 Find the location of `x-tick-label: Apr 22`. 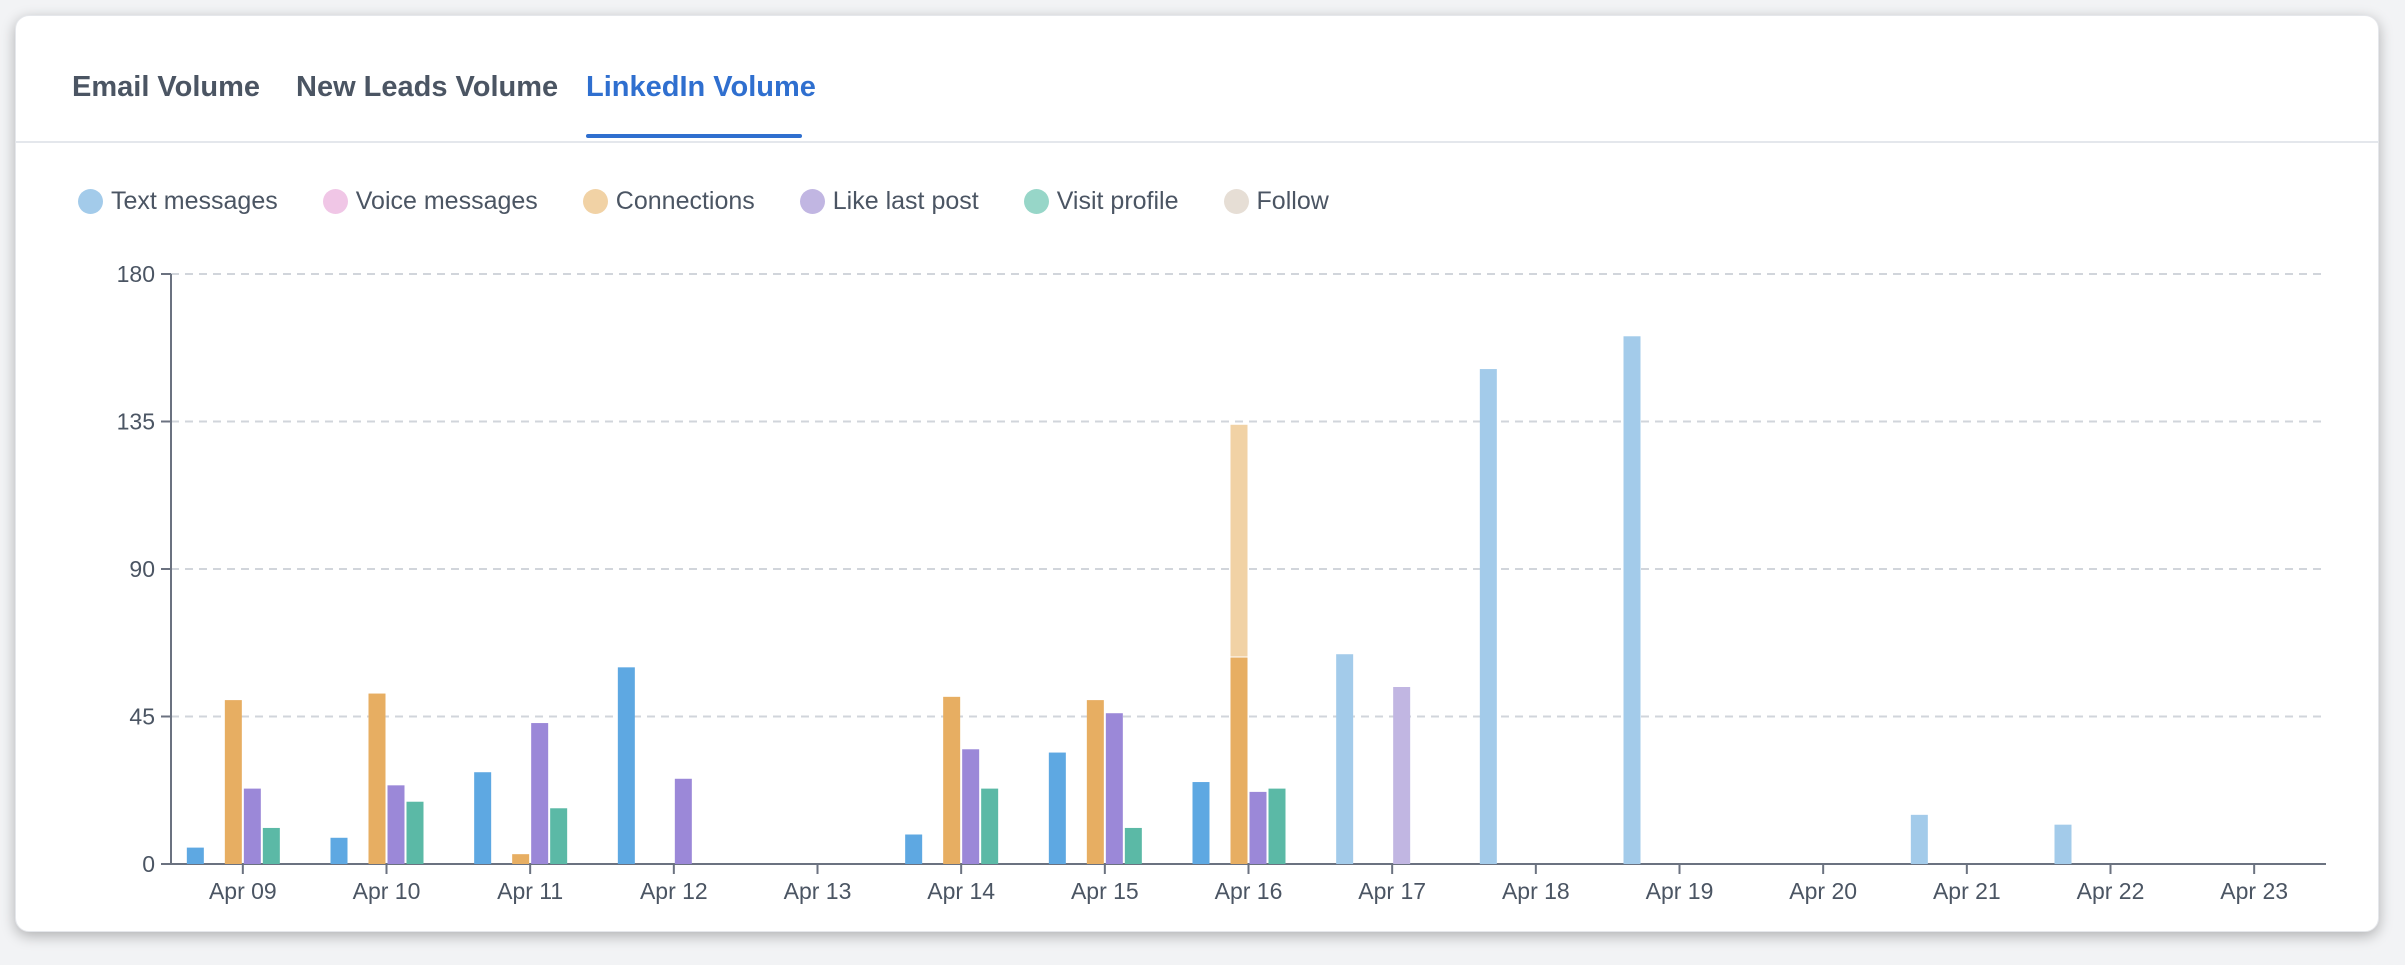

x-tick-label: Apr 22 is located at coordinates (2111, 891).